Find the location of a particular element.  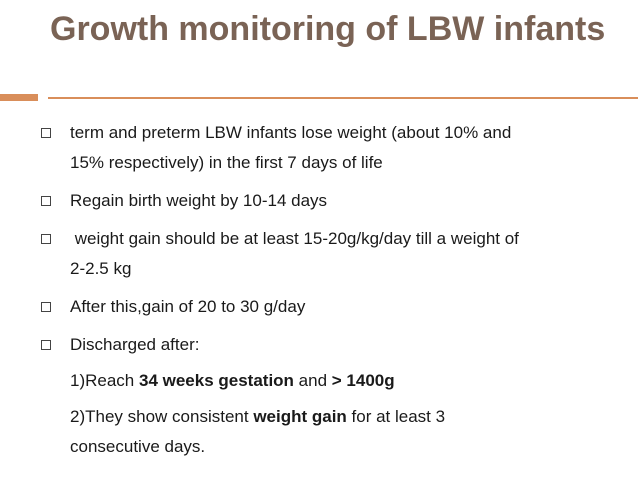

list-item-text: Discharged after: is located at coordinates (135, 344).